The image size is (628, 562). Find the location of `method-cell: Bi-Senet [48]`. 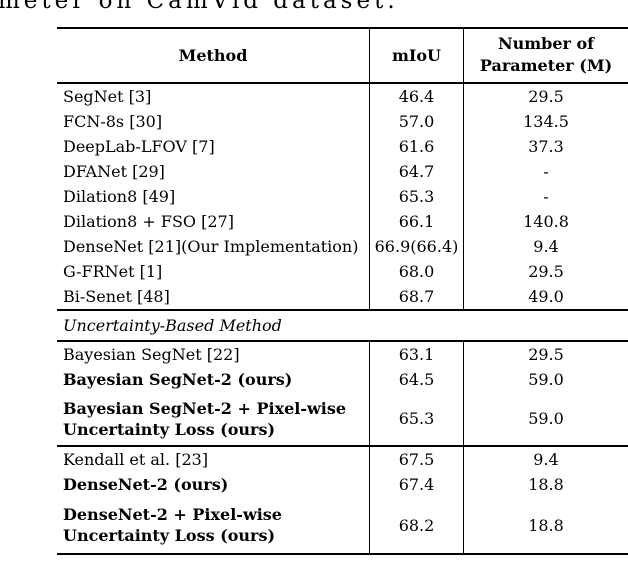

method-cell: Bi-Senet [48] is located at coordinates (116, 296).